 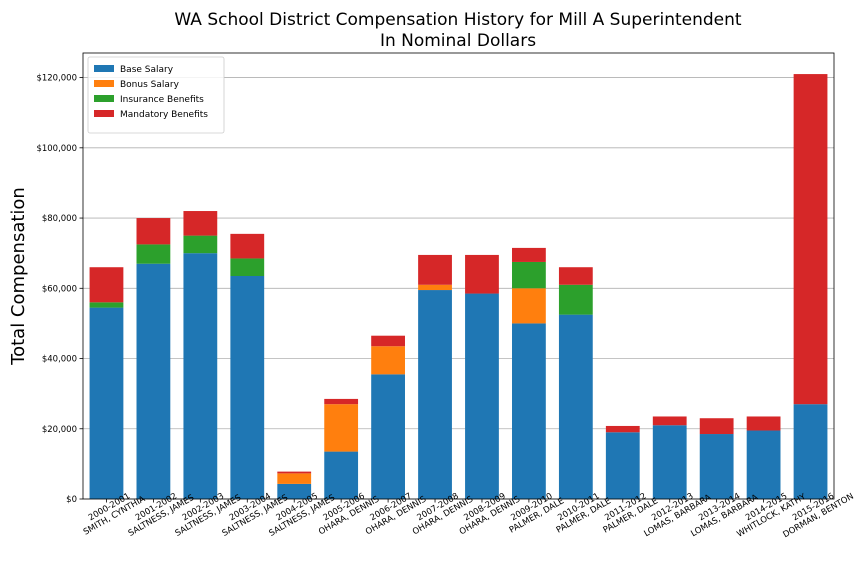 What do you see at coordinates (458, 41) in the screenshot?
I see `chart-subtitle: In Nominal Dollars` at bounding box center [458, 41].